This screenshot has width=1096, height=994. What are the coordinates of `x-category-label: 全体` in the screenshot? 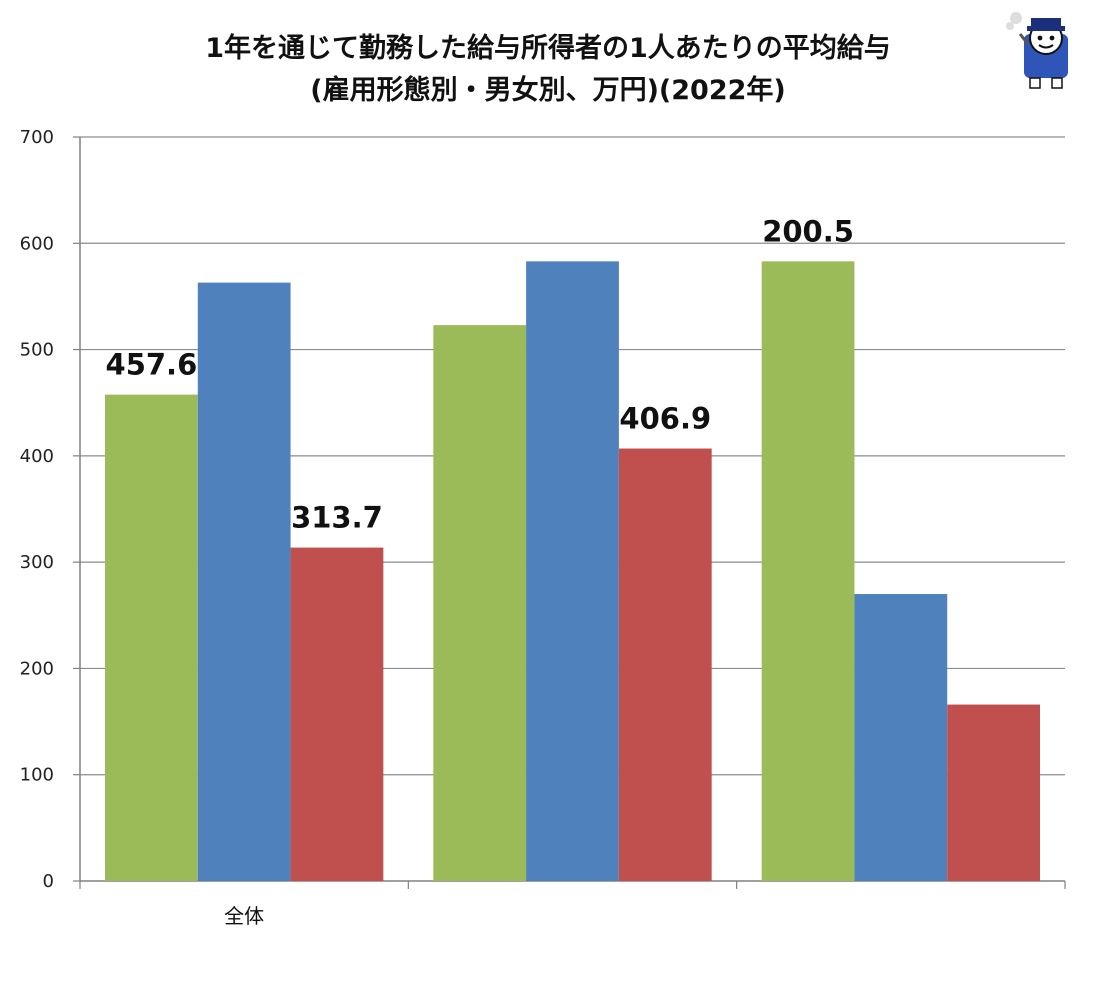 It's located at (244, 916).